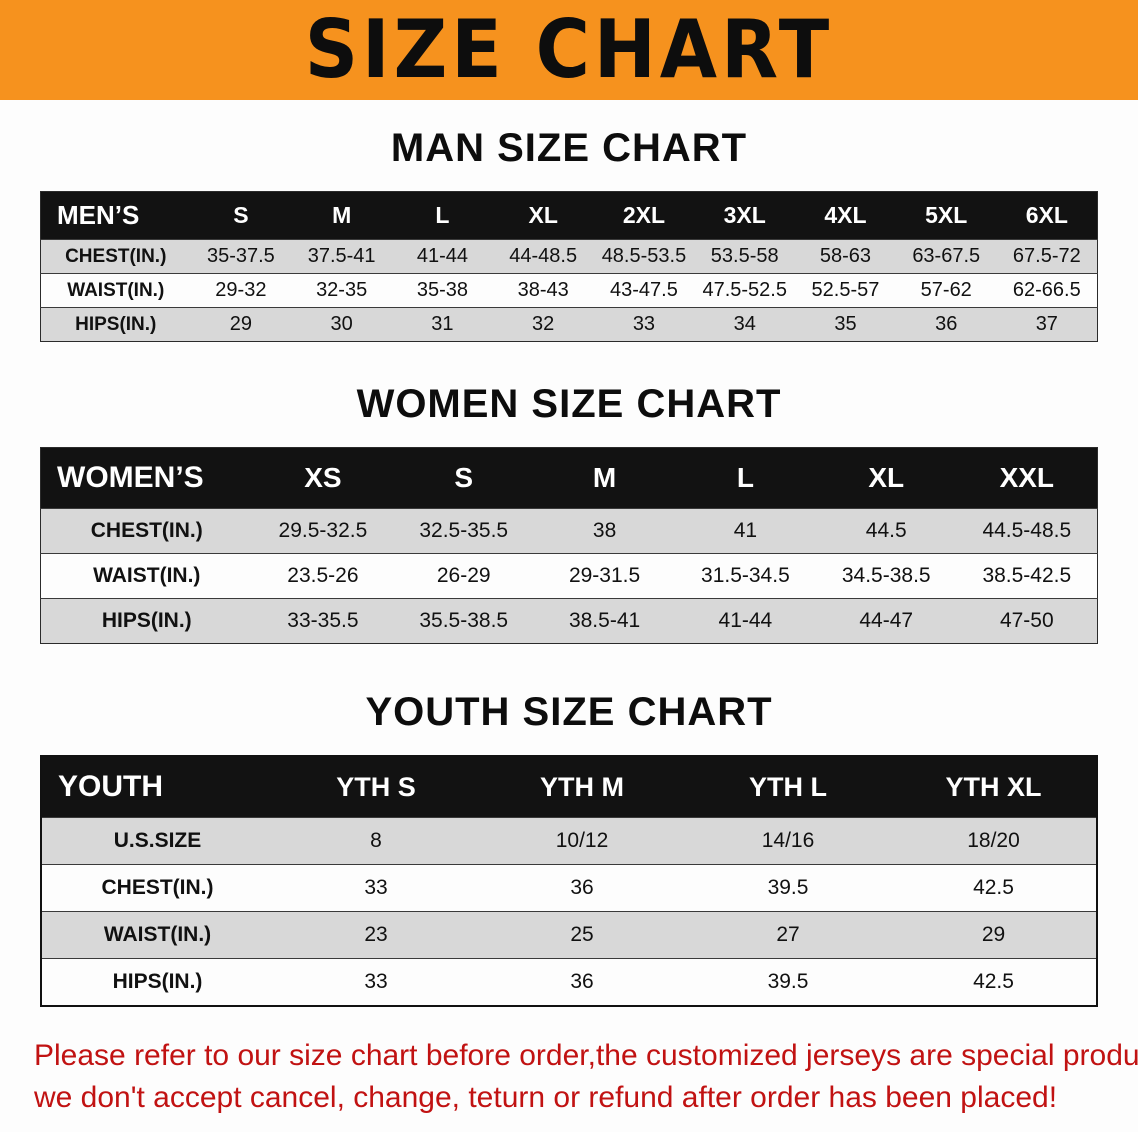 The width and height of the screenshot is (1138, 1132). Describe the element at coordinates (644, 215) in the screenshot. I see `size-header-cell: 2XL` at that location.